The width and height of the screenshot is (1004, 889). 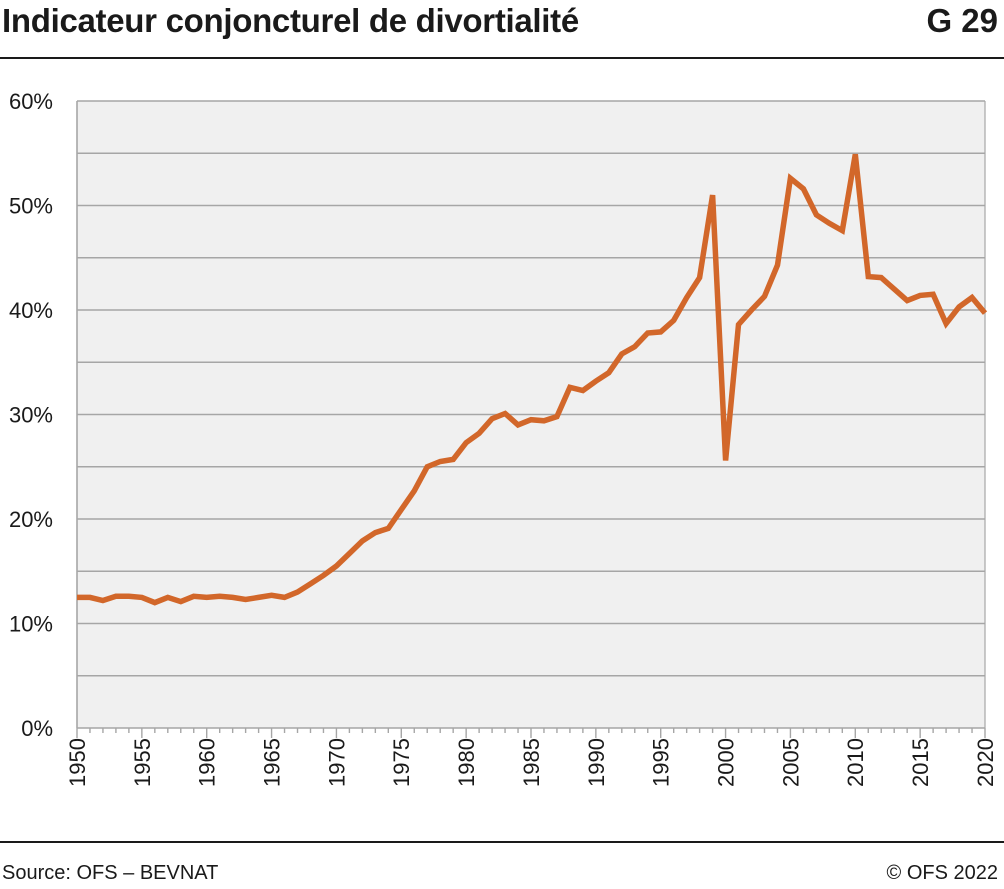 I want to click on x-tick-label: 1985, so click(x=531, y=762).